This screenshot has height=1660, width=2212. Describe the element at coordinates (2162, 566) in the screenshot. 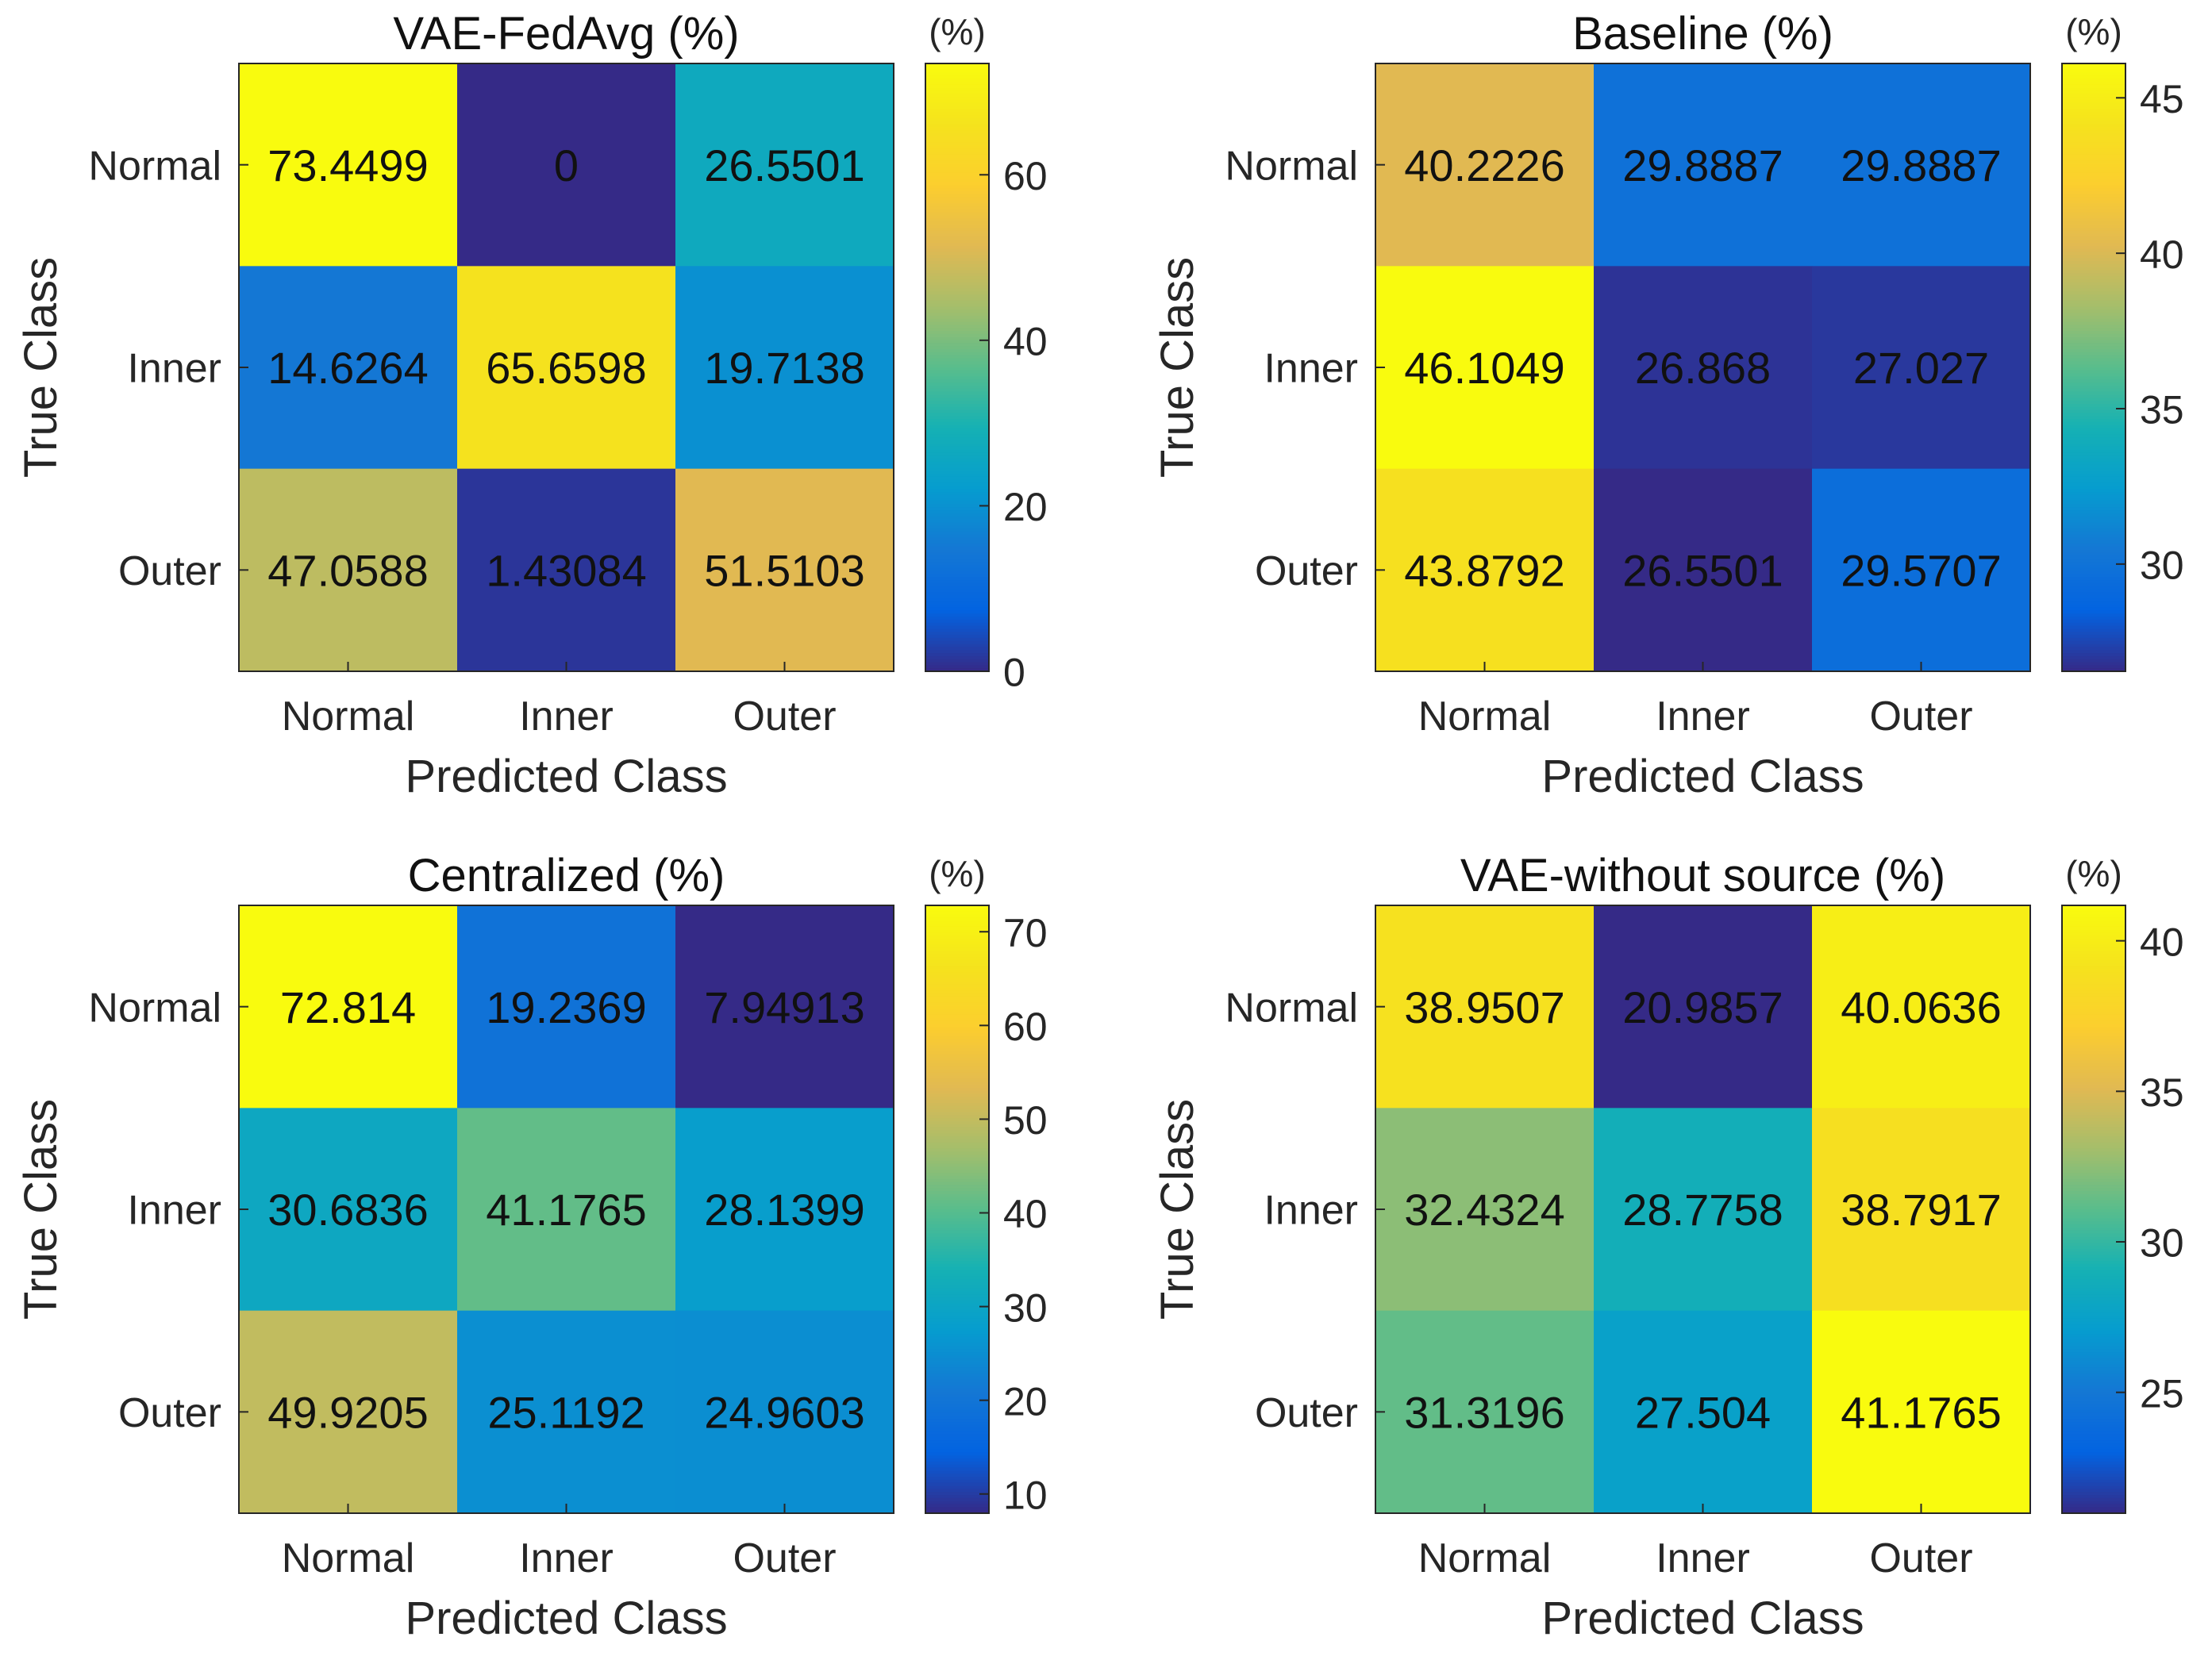

I see `colorbar-tick-label: 30` at that location.